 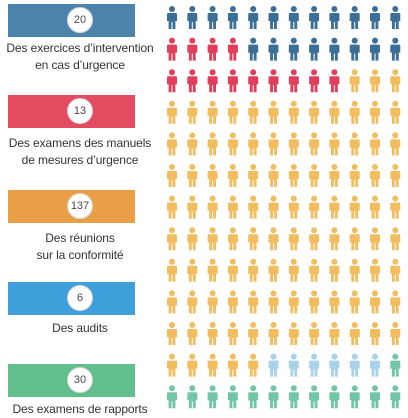 What do you see at coordinates (80, 206) in the screenshot?
I see `count-badge: 137` at bounding box center [80, 206].